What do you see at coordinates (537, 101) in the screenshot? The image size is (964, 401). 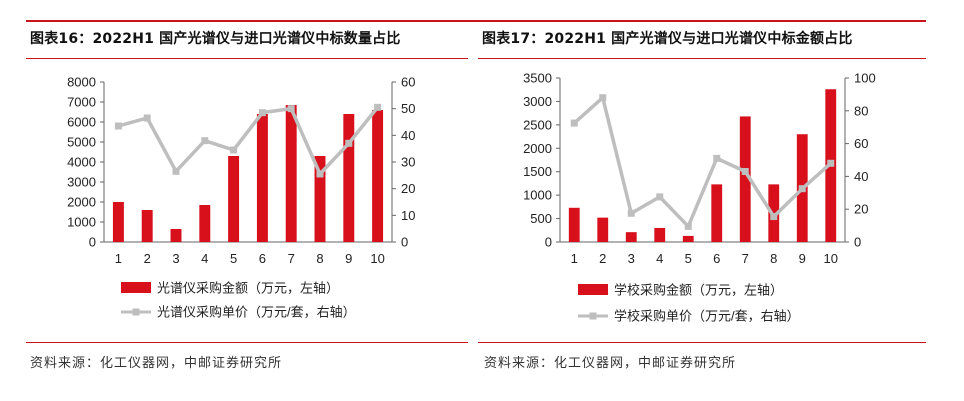 I see `left-y-tick-label: 3000` at bounding box center [537, 101].